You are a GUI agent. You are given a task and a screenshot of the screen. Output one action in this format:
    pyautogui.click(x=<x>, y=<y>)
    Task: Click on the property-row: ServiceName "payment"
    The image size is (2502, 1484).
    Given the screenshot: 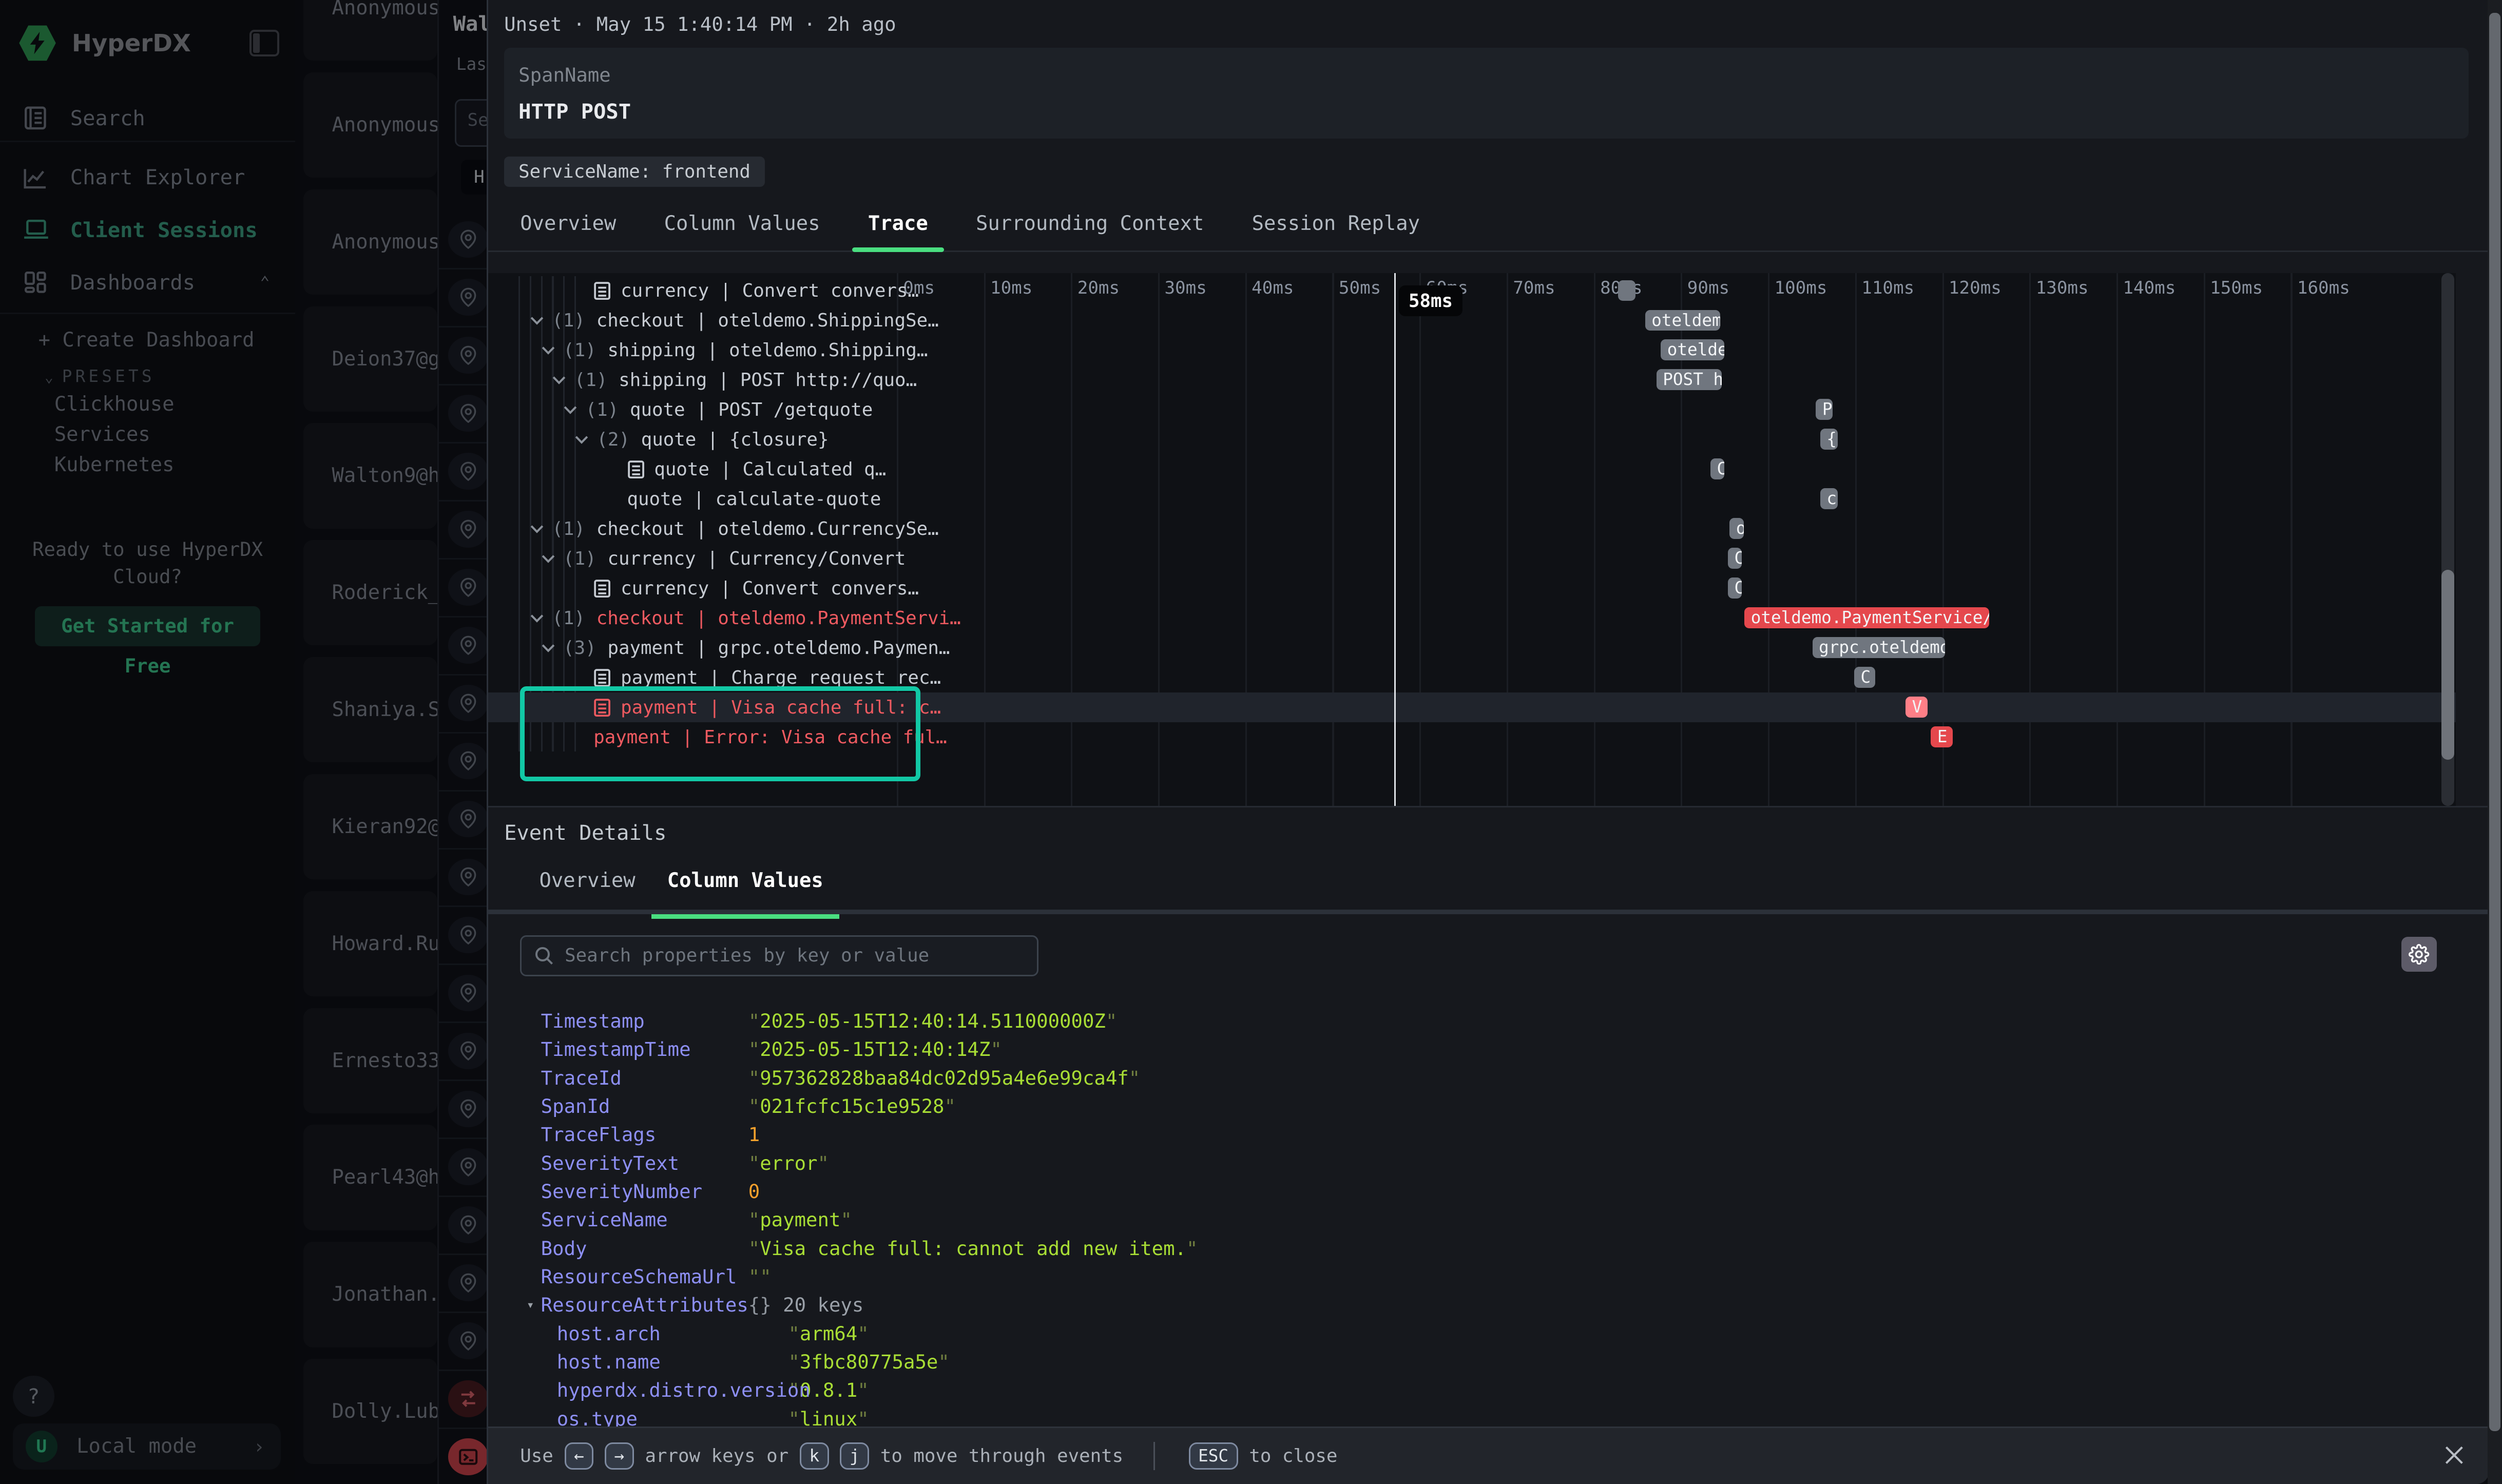 What is the action you would take?
    pyautogui.click(x=696, y=1220)
    